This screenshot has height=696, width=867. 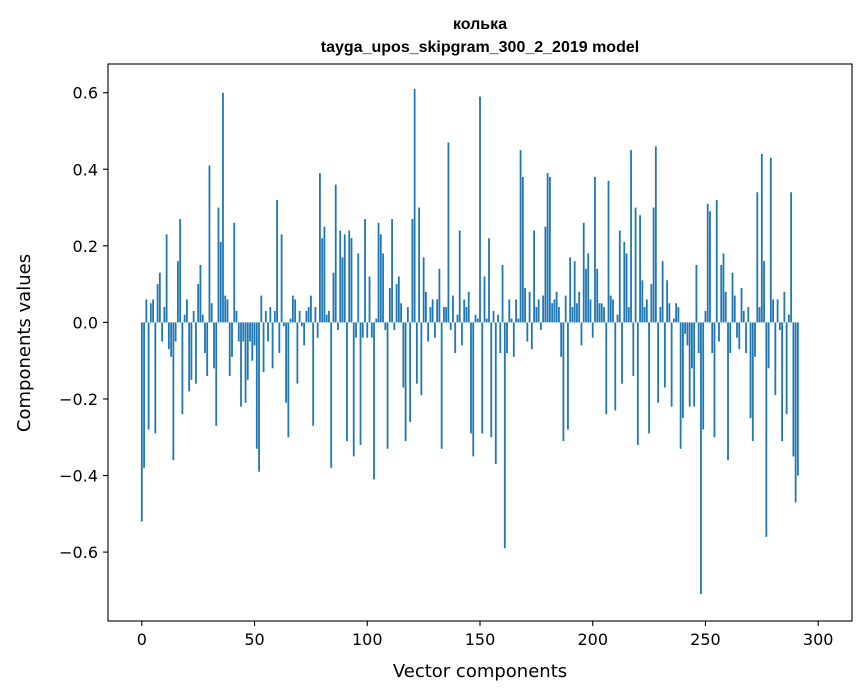 I want to click on y-tick-label: −0.2, so click(x=78, y=399).